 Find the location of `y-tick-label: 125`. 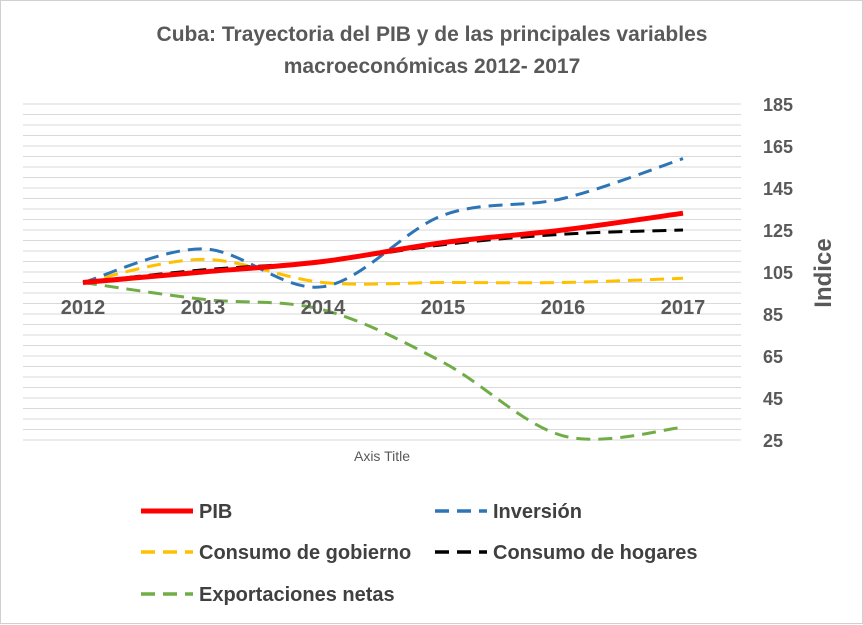

y-tick-label: 125 is located at coordinates (778, 231).